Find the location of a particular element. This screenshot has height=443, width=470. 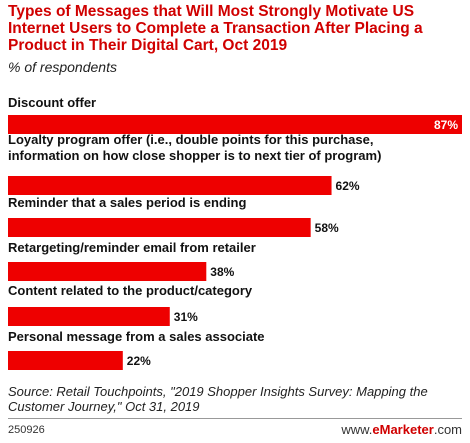

category-label: Reminder that a sales period is ending is located at coordinates (127, 202).